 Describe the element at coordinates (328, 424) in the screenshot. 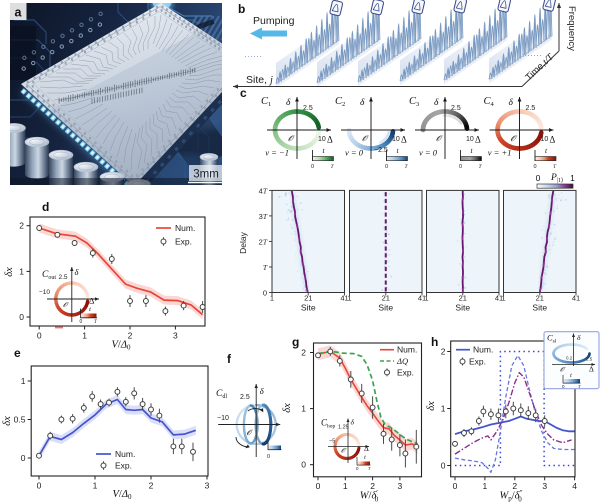

I see `svg-text: Chop` at that location.